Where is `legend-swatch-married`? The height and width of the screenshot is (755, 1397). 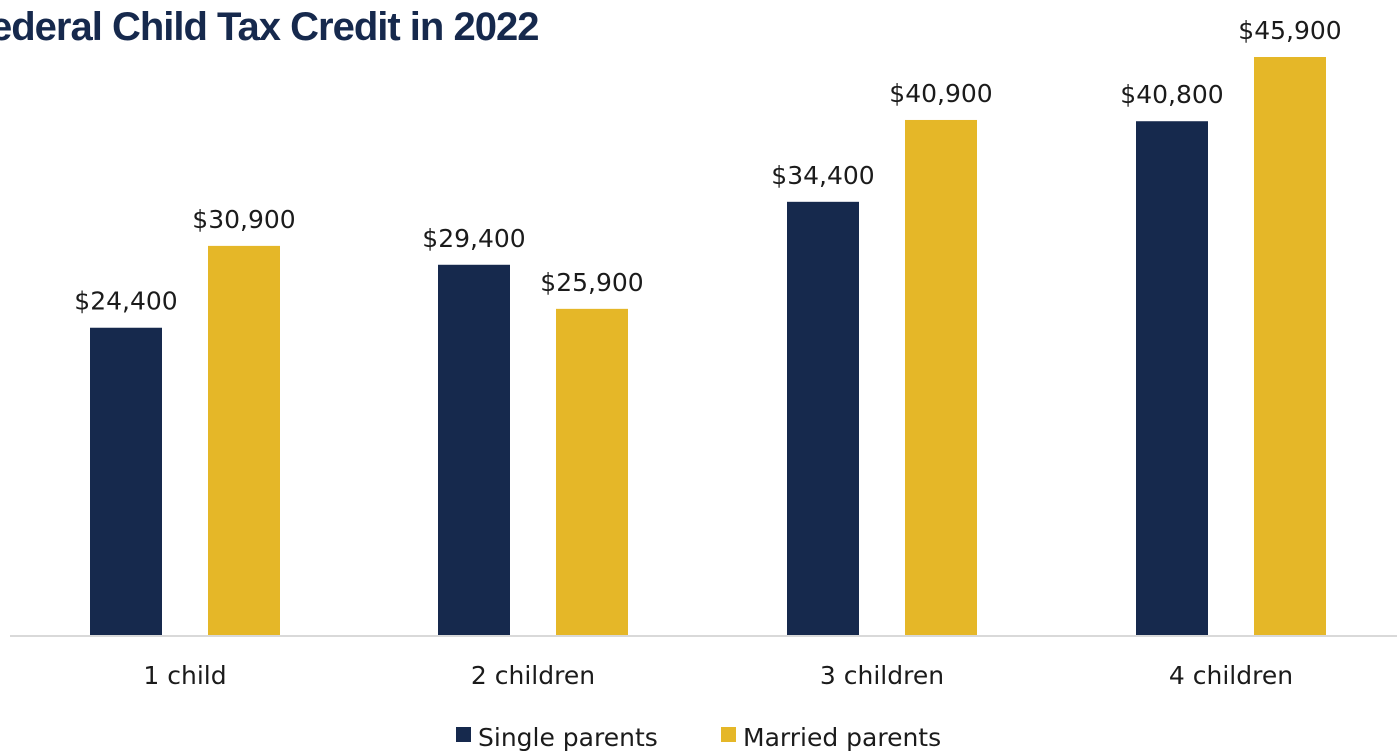
legend-swatch-married is located at coordinates (728, 734).